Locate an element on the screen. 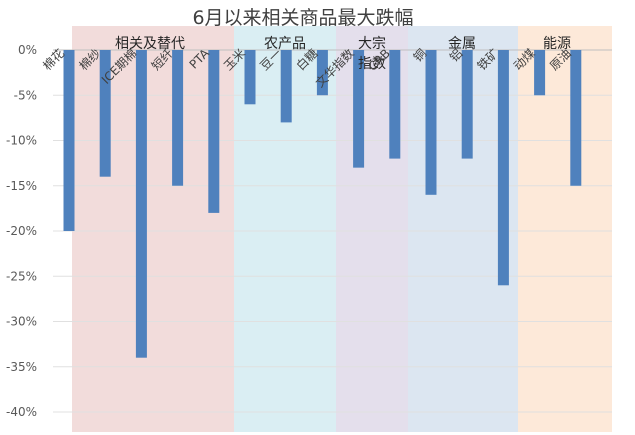  bar-豆一 is located at coordinates (286, 86).